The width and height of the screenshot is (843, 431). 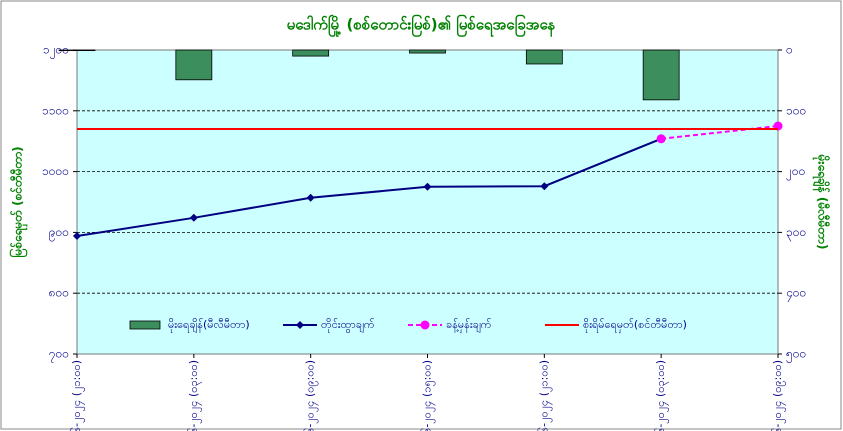 What do you see at coordinates (18, 201) in the screenshot?
I see `y-axis-title: မြစ်ရေမှတ် (စင်တီမီတာ)` at bounding box center [18, 201].